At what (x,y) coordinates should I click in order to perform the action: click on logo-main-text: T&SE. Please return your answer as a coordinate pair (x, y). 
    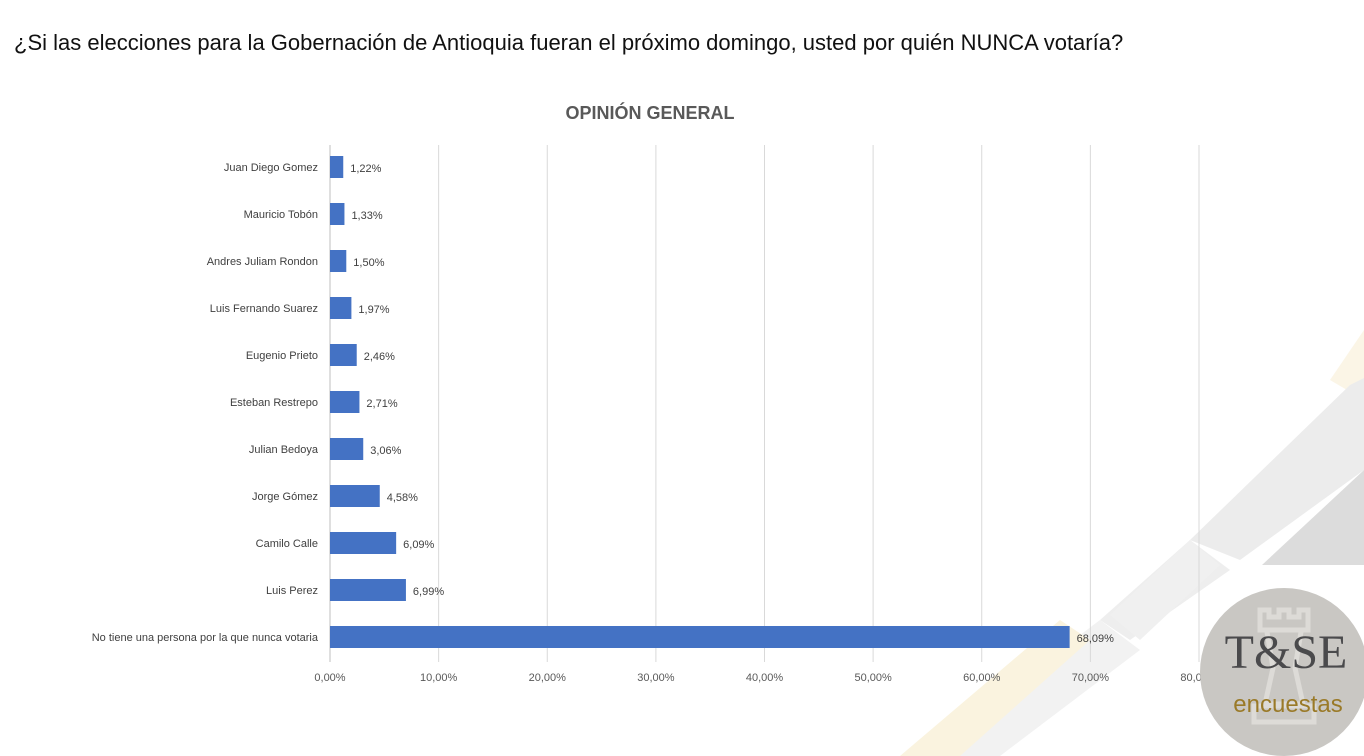
    Looking at the image, I should click on (1286, 652).